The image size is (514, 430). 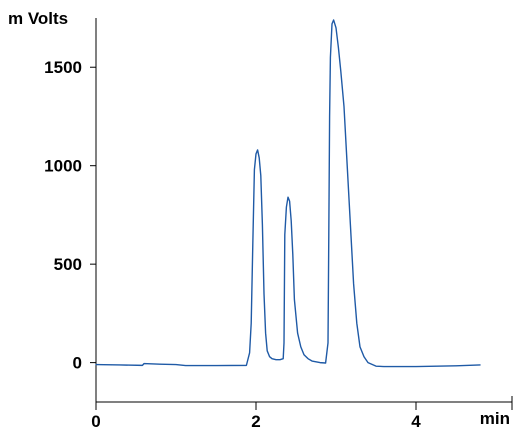 What do you see at coordinates (495, 418) in the screenshot?
I see `x-axis-label: min` at bounding box center [495, 418].